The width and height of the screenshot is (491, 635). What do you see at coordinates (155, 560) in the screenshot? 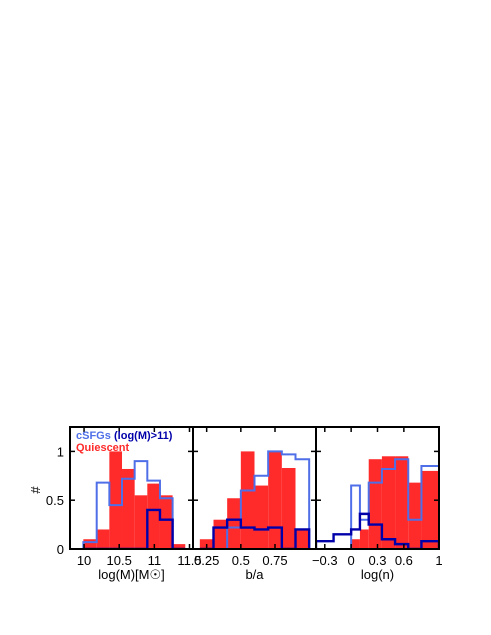
I see `x-tick-label: 11` at bounding box center [155, 560].